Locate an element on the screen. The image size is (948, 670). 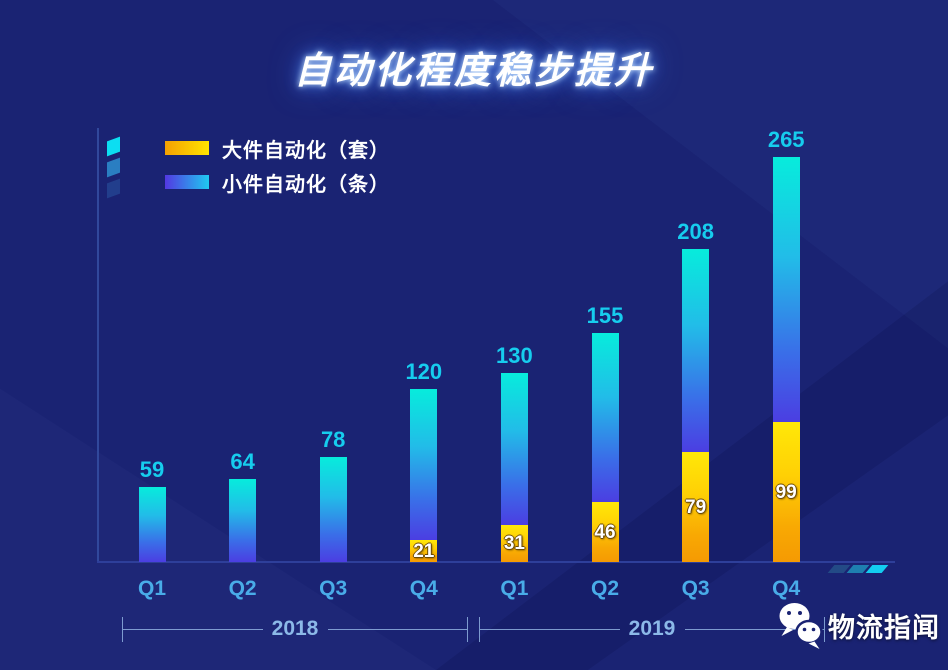
bar-segment-large-2019-q2: 46 is located at coordinates (605, 532).